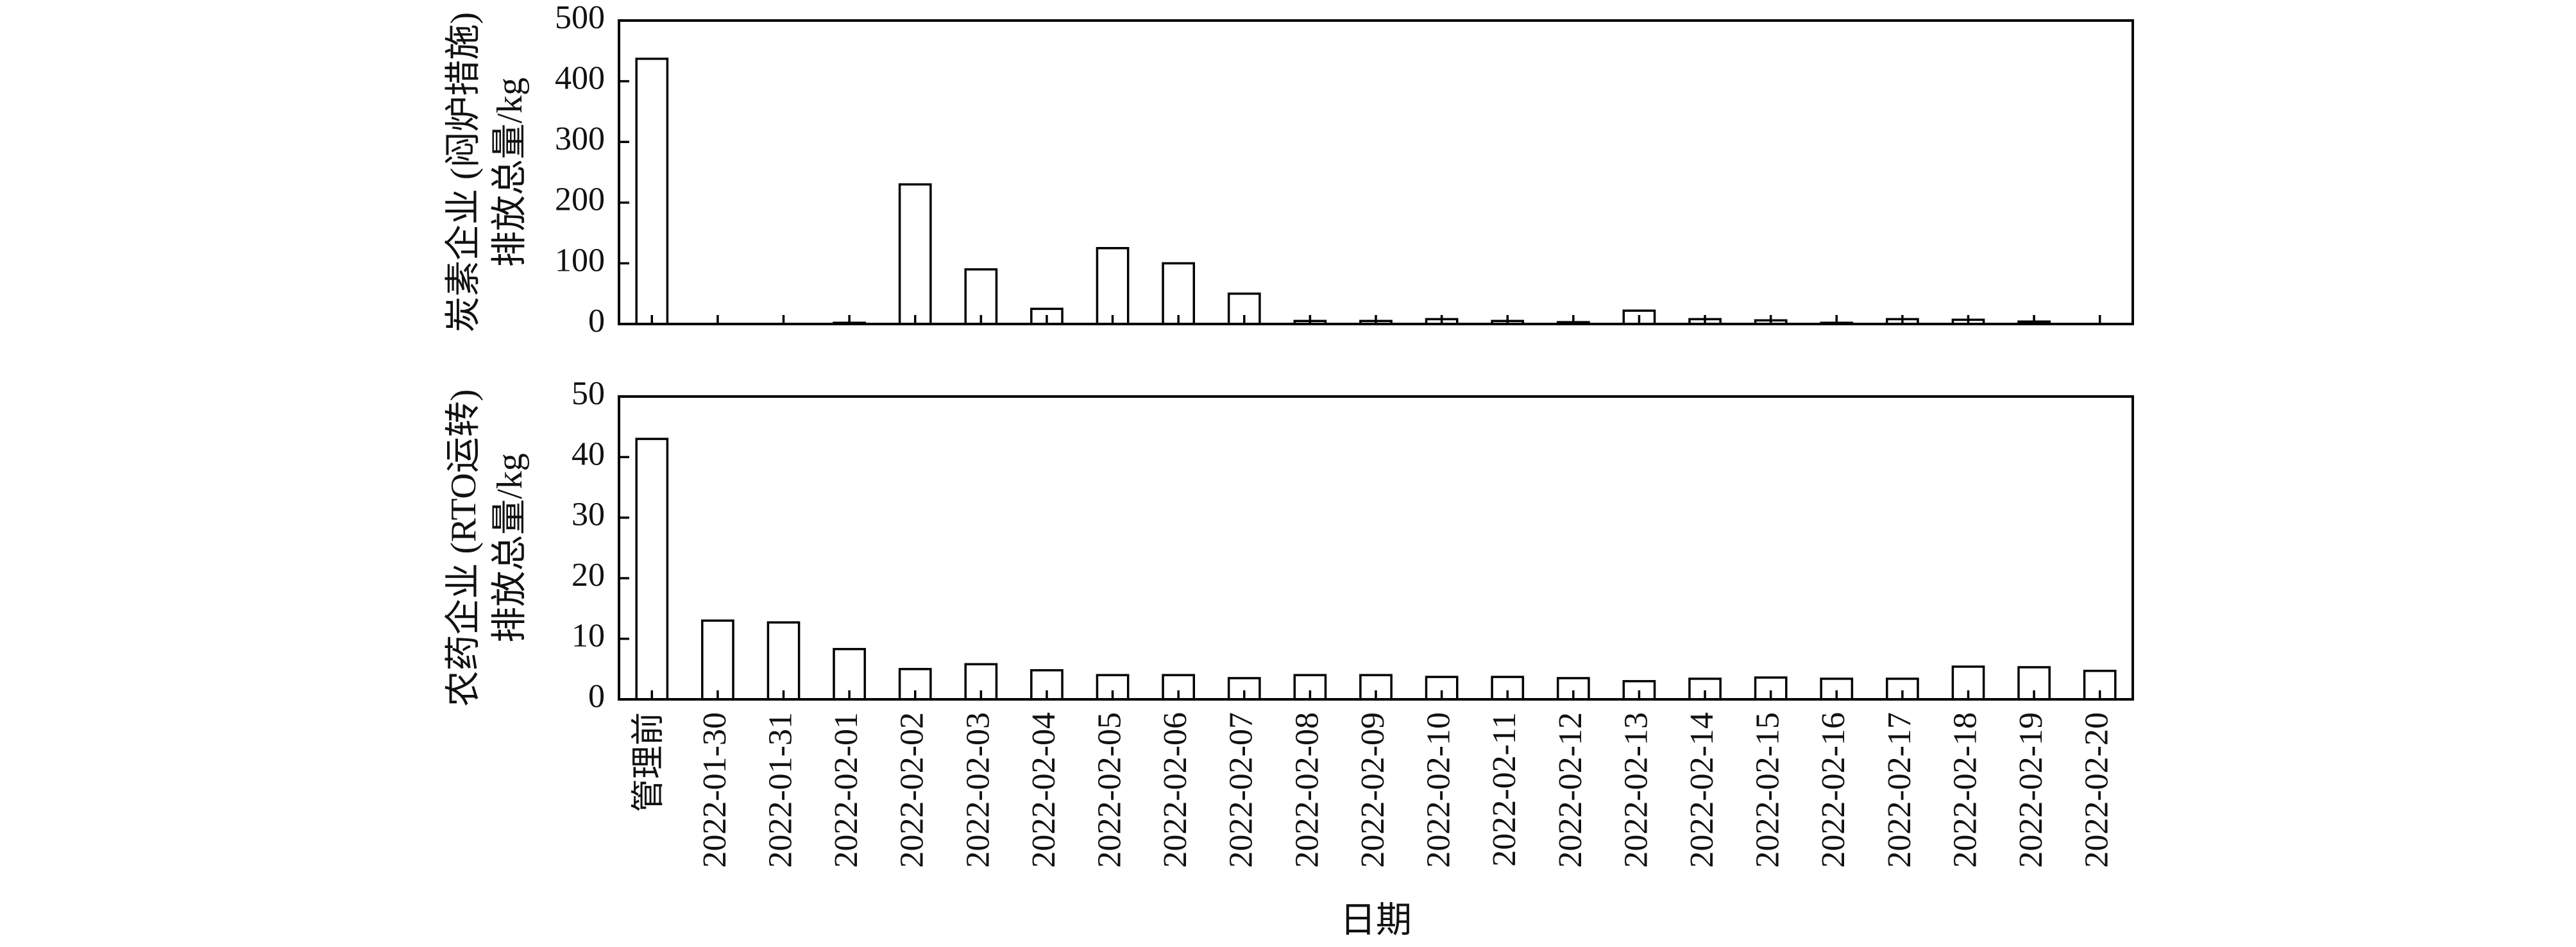  I want to click on x-tick-label: 2022-02-09, so click(1373, 790).